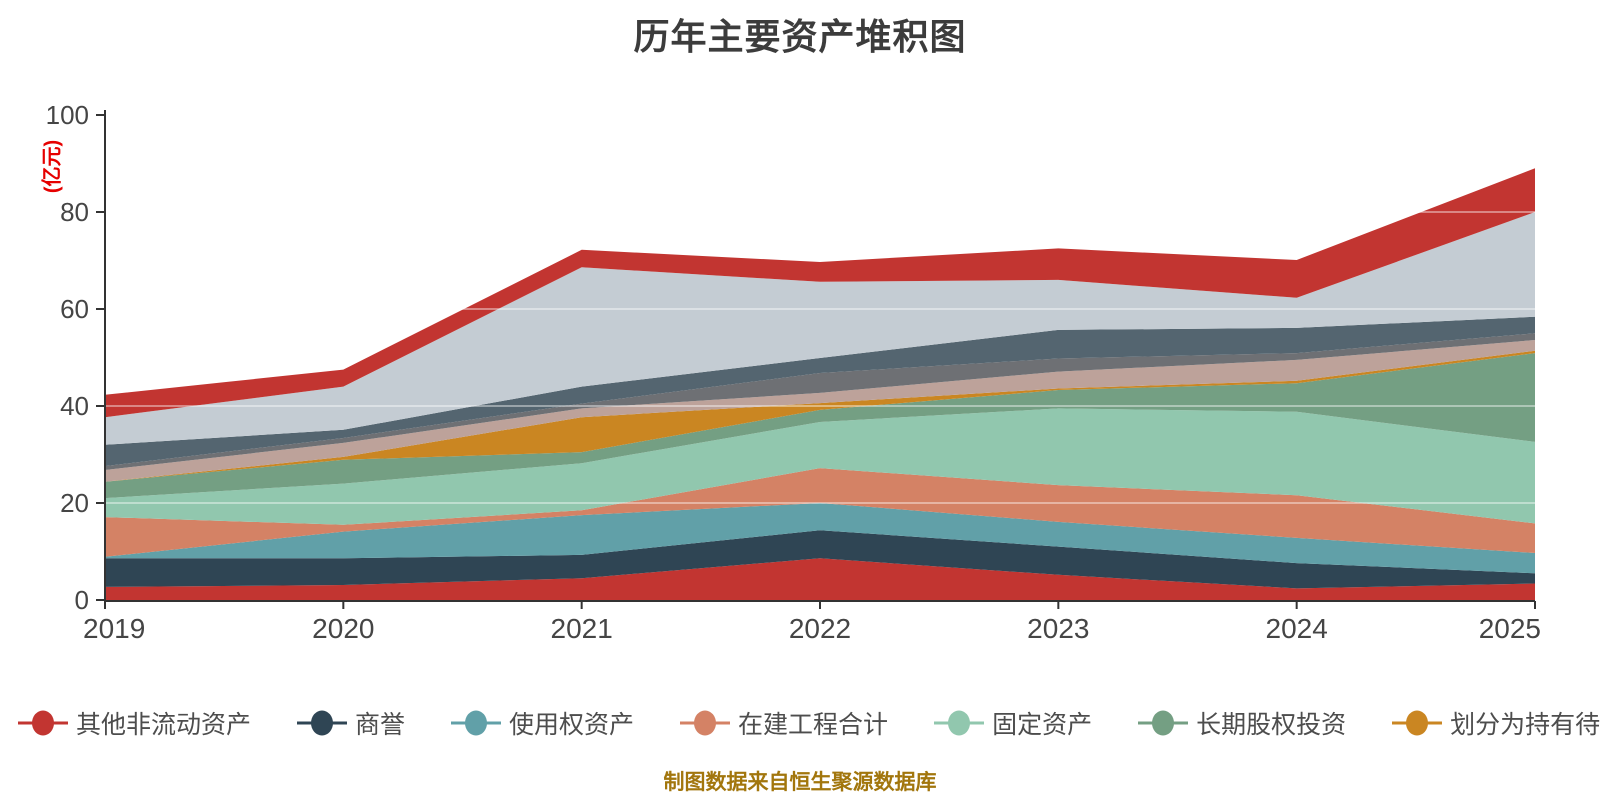 The width and height of the screenshot is (1600, 800). I want to click on legend-item-在建工程合计: 在建工程合计, so click(784, 723).